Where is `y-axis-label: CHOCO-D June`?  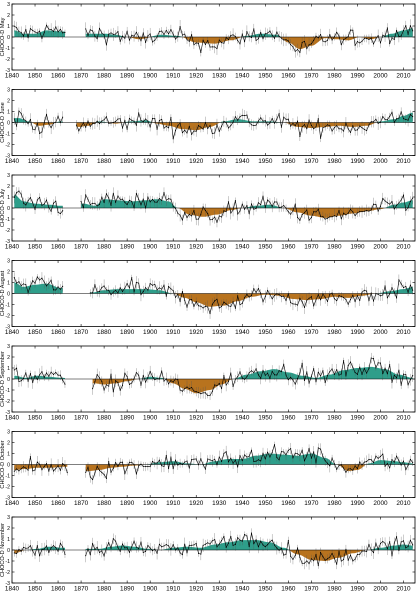 y-axis-label: CHOCO-D June is located at coordinates (3, 122).